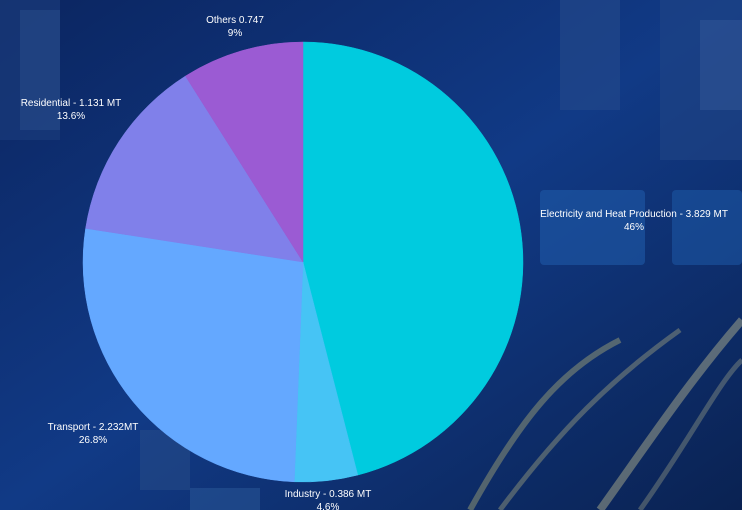  I want to click on slice-label: Others 0.747, so click(235, 20).